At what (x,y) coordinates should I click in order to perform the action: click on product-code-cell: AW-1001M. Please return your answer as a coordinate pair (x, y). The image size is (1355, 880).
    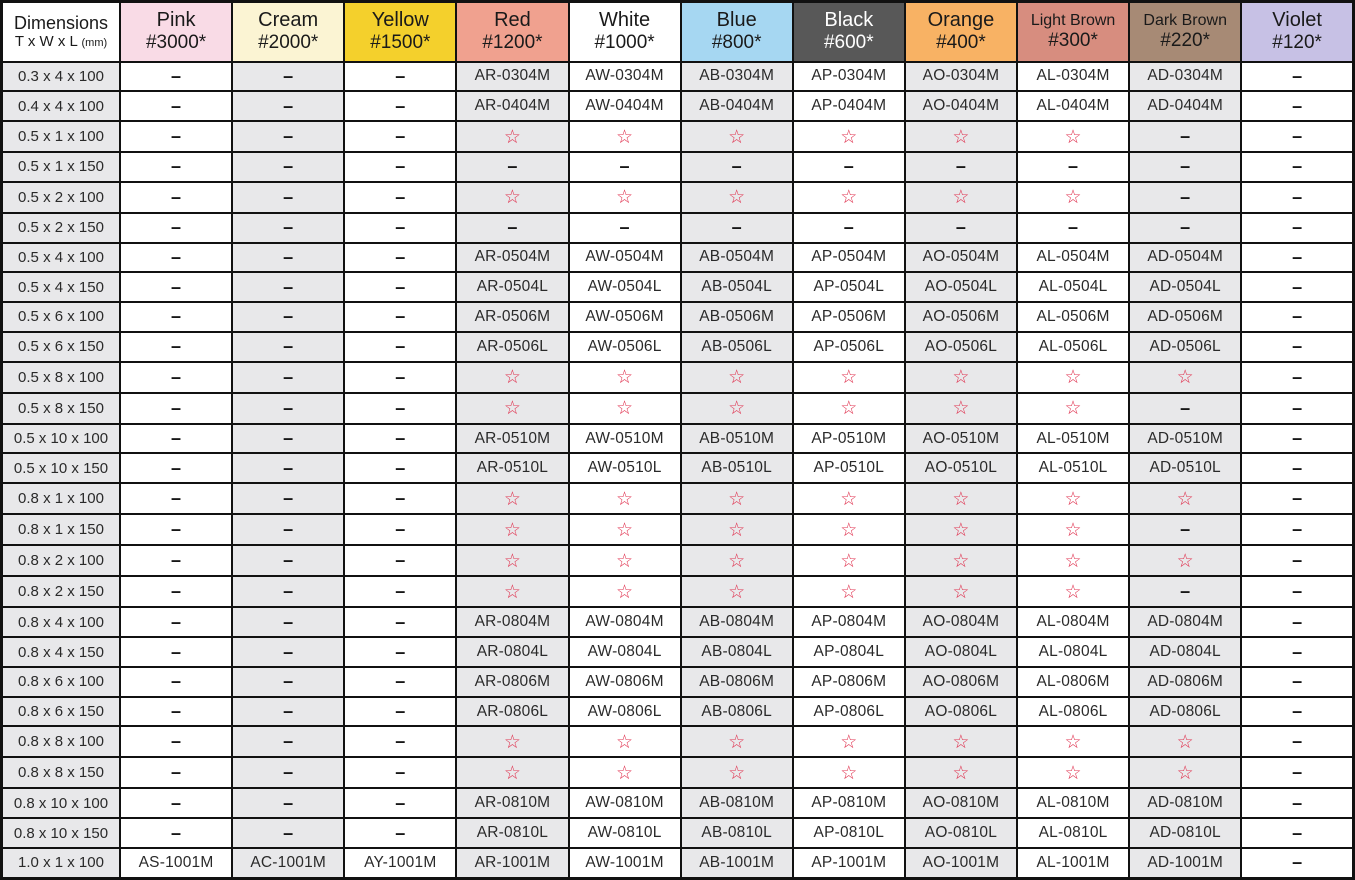
    Looking at the image, I should click on (624, 863).